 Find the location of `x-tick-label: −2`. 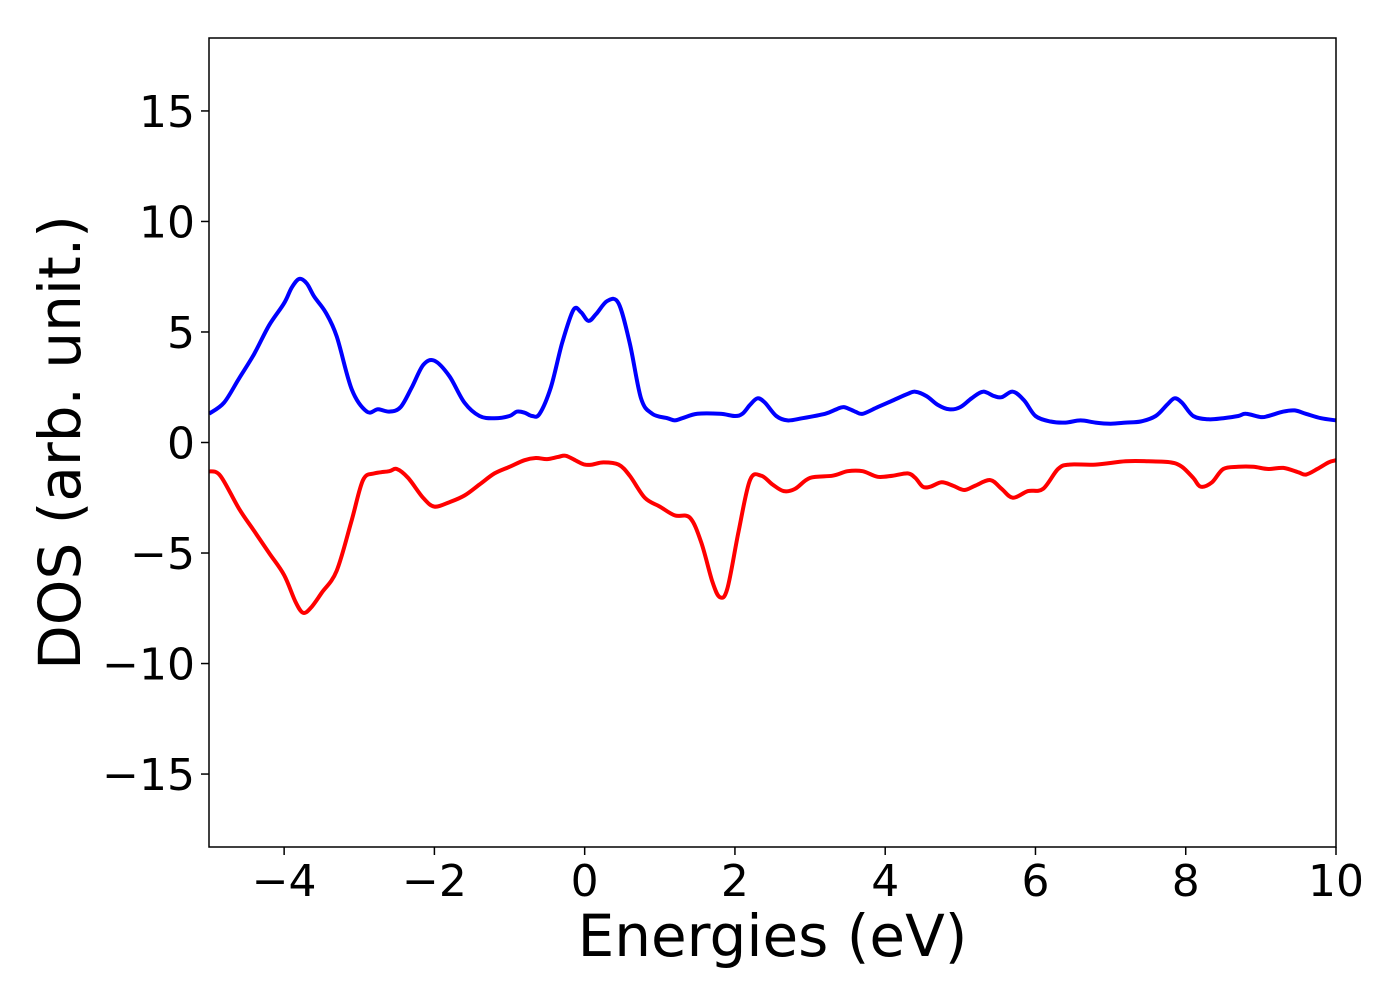

x-tick-label: −2 is located at coordinates (434, 881).